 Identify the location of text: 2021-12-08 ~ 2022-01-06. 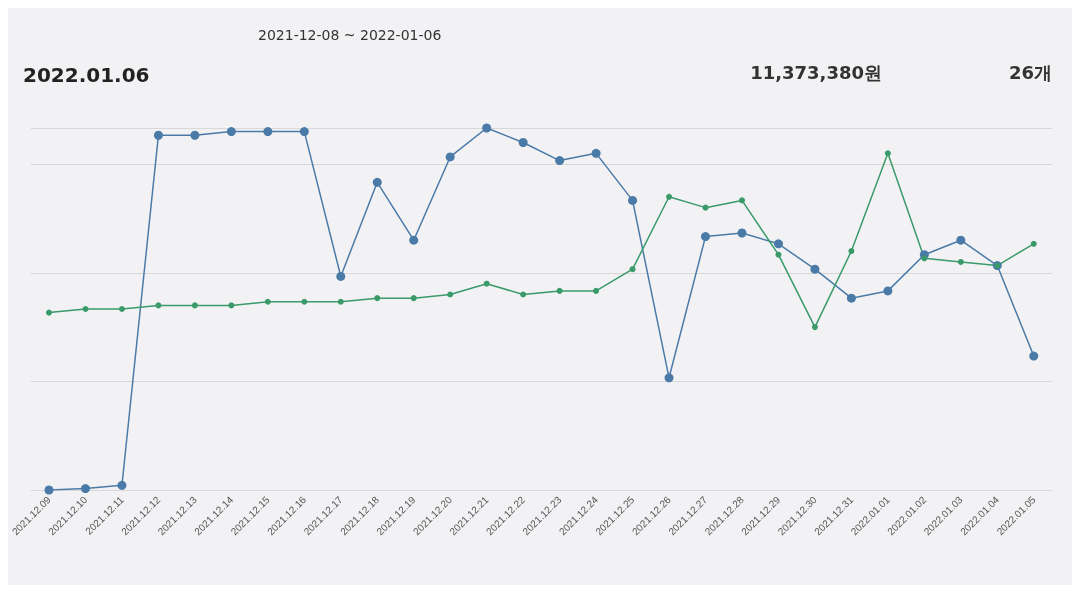
(350, 35).